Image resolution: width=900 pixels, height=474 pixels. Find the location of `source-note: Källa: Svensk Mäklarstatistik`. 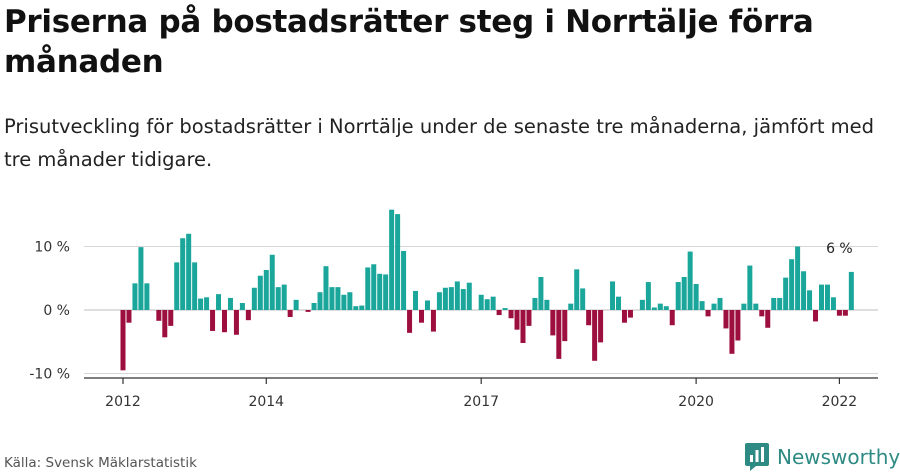

source-note: Källa: Svensk Mäklarstatistik is located at coordinates (100, 463).